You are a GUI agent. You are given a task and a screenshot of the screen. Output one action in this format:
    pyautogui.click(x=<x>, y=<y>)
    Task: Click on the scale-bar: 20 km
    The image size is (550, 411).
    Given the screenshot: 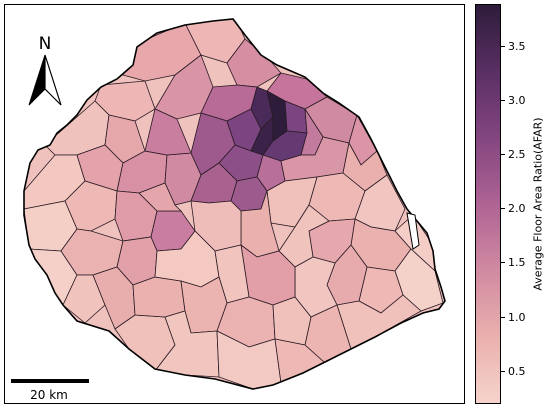 What is the action you would take?
    pyautogui.click(x=50, y=390)
    